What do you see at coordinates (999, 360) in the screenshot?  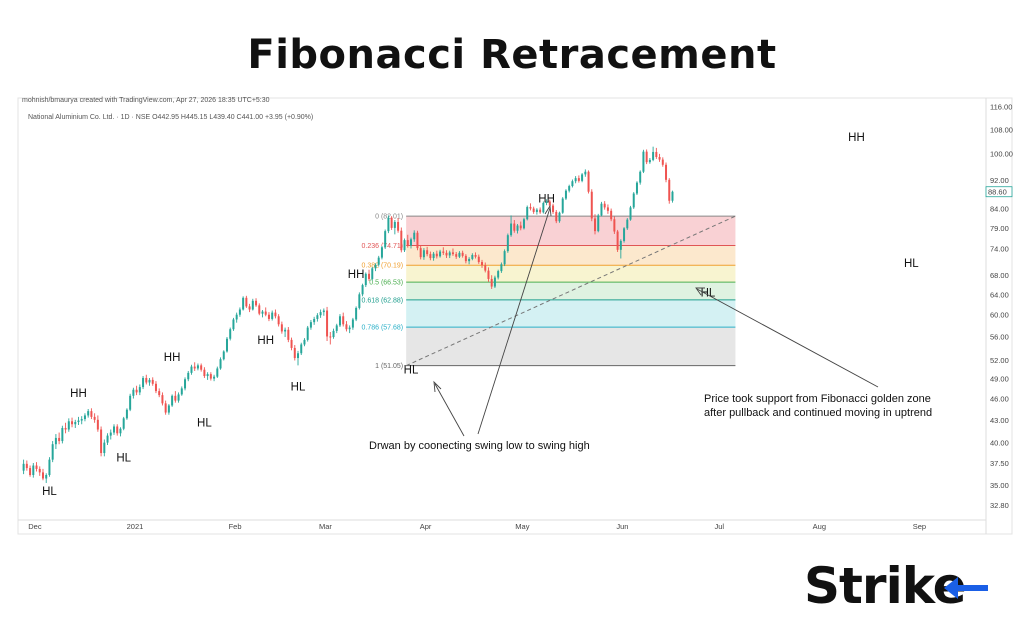 I see `y-tick-label: 52.00` at bounding box center [999, 360].